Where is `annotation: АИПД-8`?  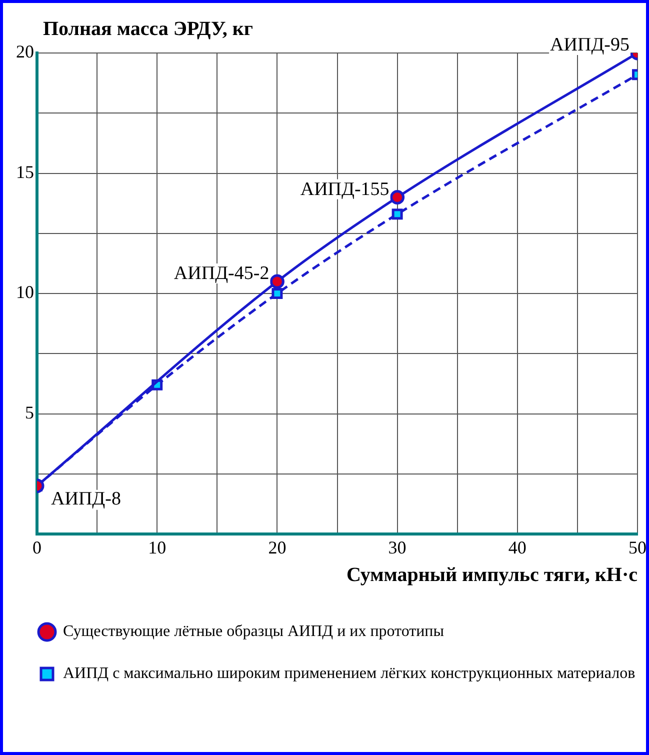 annotation: АИПД-8 is located at coordinates (86, 499).